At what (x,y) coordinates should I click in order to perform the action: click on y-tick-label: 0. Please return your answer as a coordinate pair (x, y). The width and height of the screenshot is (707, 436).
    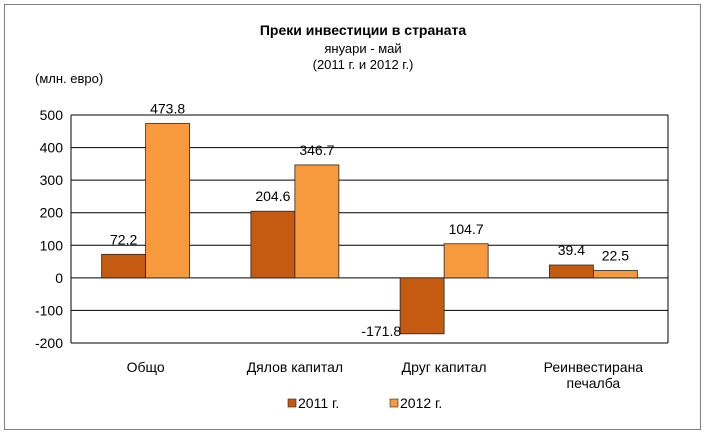
    Looking at the image, I should click on (59, 278).